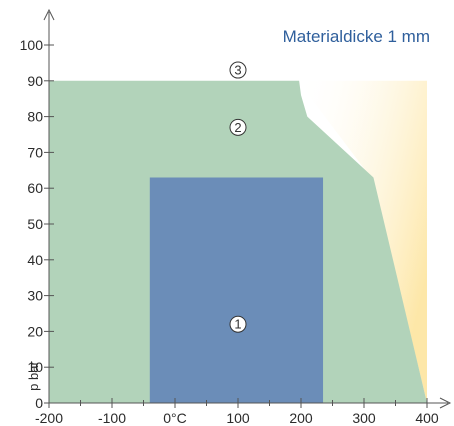 The image size is (454, 426). What do you see at coordinates (445, 403) in the screenshot?
I see `x-axis-arrow` at bounding box center [445, 403].